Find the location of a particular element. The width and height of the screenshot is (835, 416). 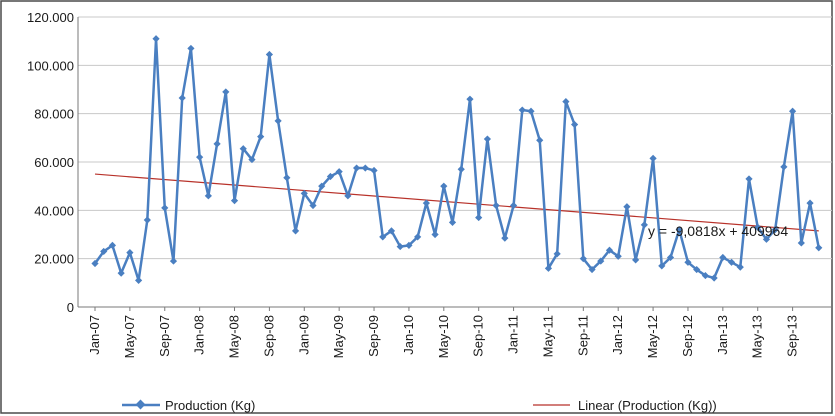

y-tick-label: 40.000 is located at coordinates (54, 210).